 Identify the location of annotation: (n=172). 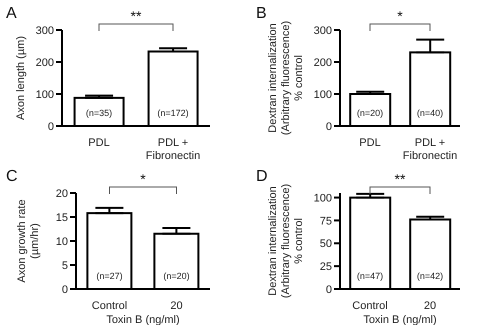
(173, 113).